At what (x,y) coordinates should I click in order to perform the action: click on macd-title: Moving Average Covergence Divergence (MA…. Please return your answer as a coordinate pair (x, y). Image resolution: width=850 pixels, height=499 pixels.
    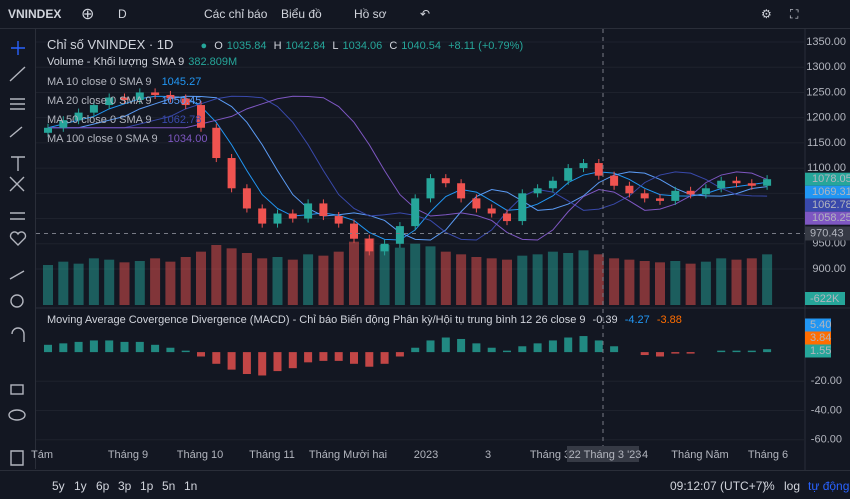
    Looking at the image, I should click on (316, 320).